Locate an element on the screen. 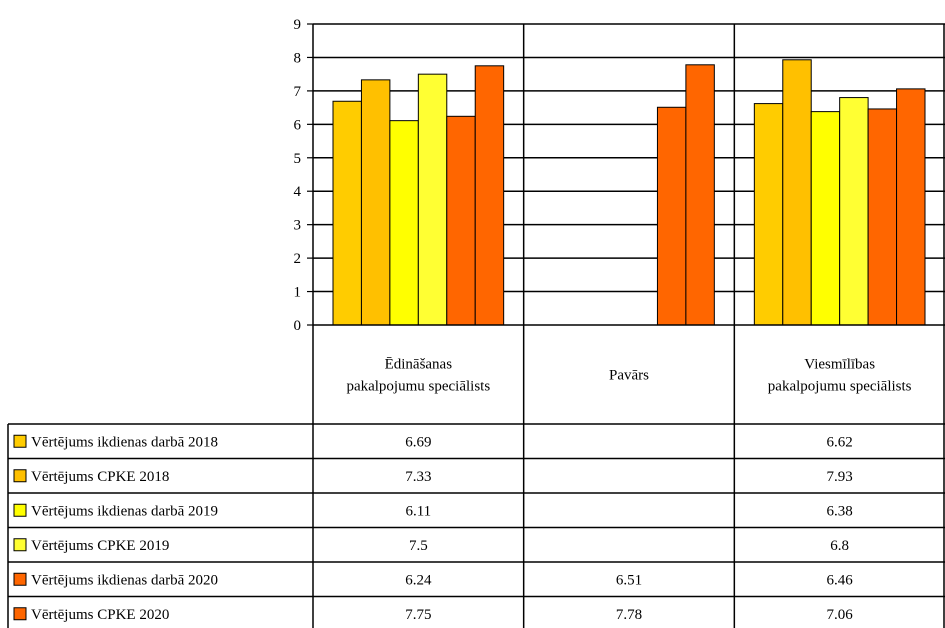  data-table-cell: 6.38 is located at coordinates (840, 511).